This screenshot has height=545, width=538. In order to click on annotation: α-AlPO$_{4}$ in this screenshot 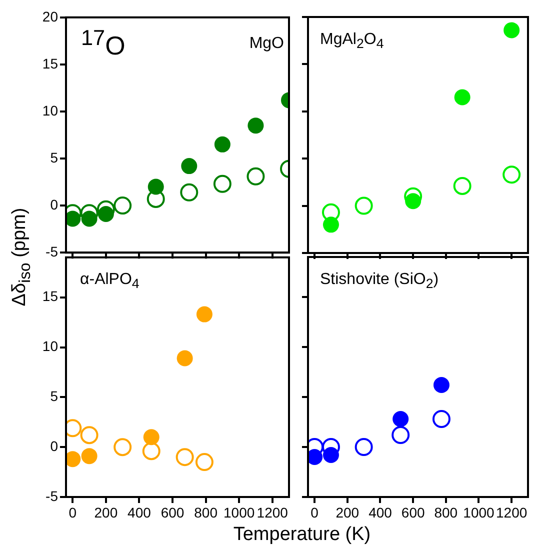, I will do `click(110, 281)`.